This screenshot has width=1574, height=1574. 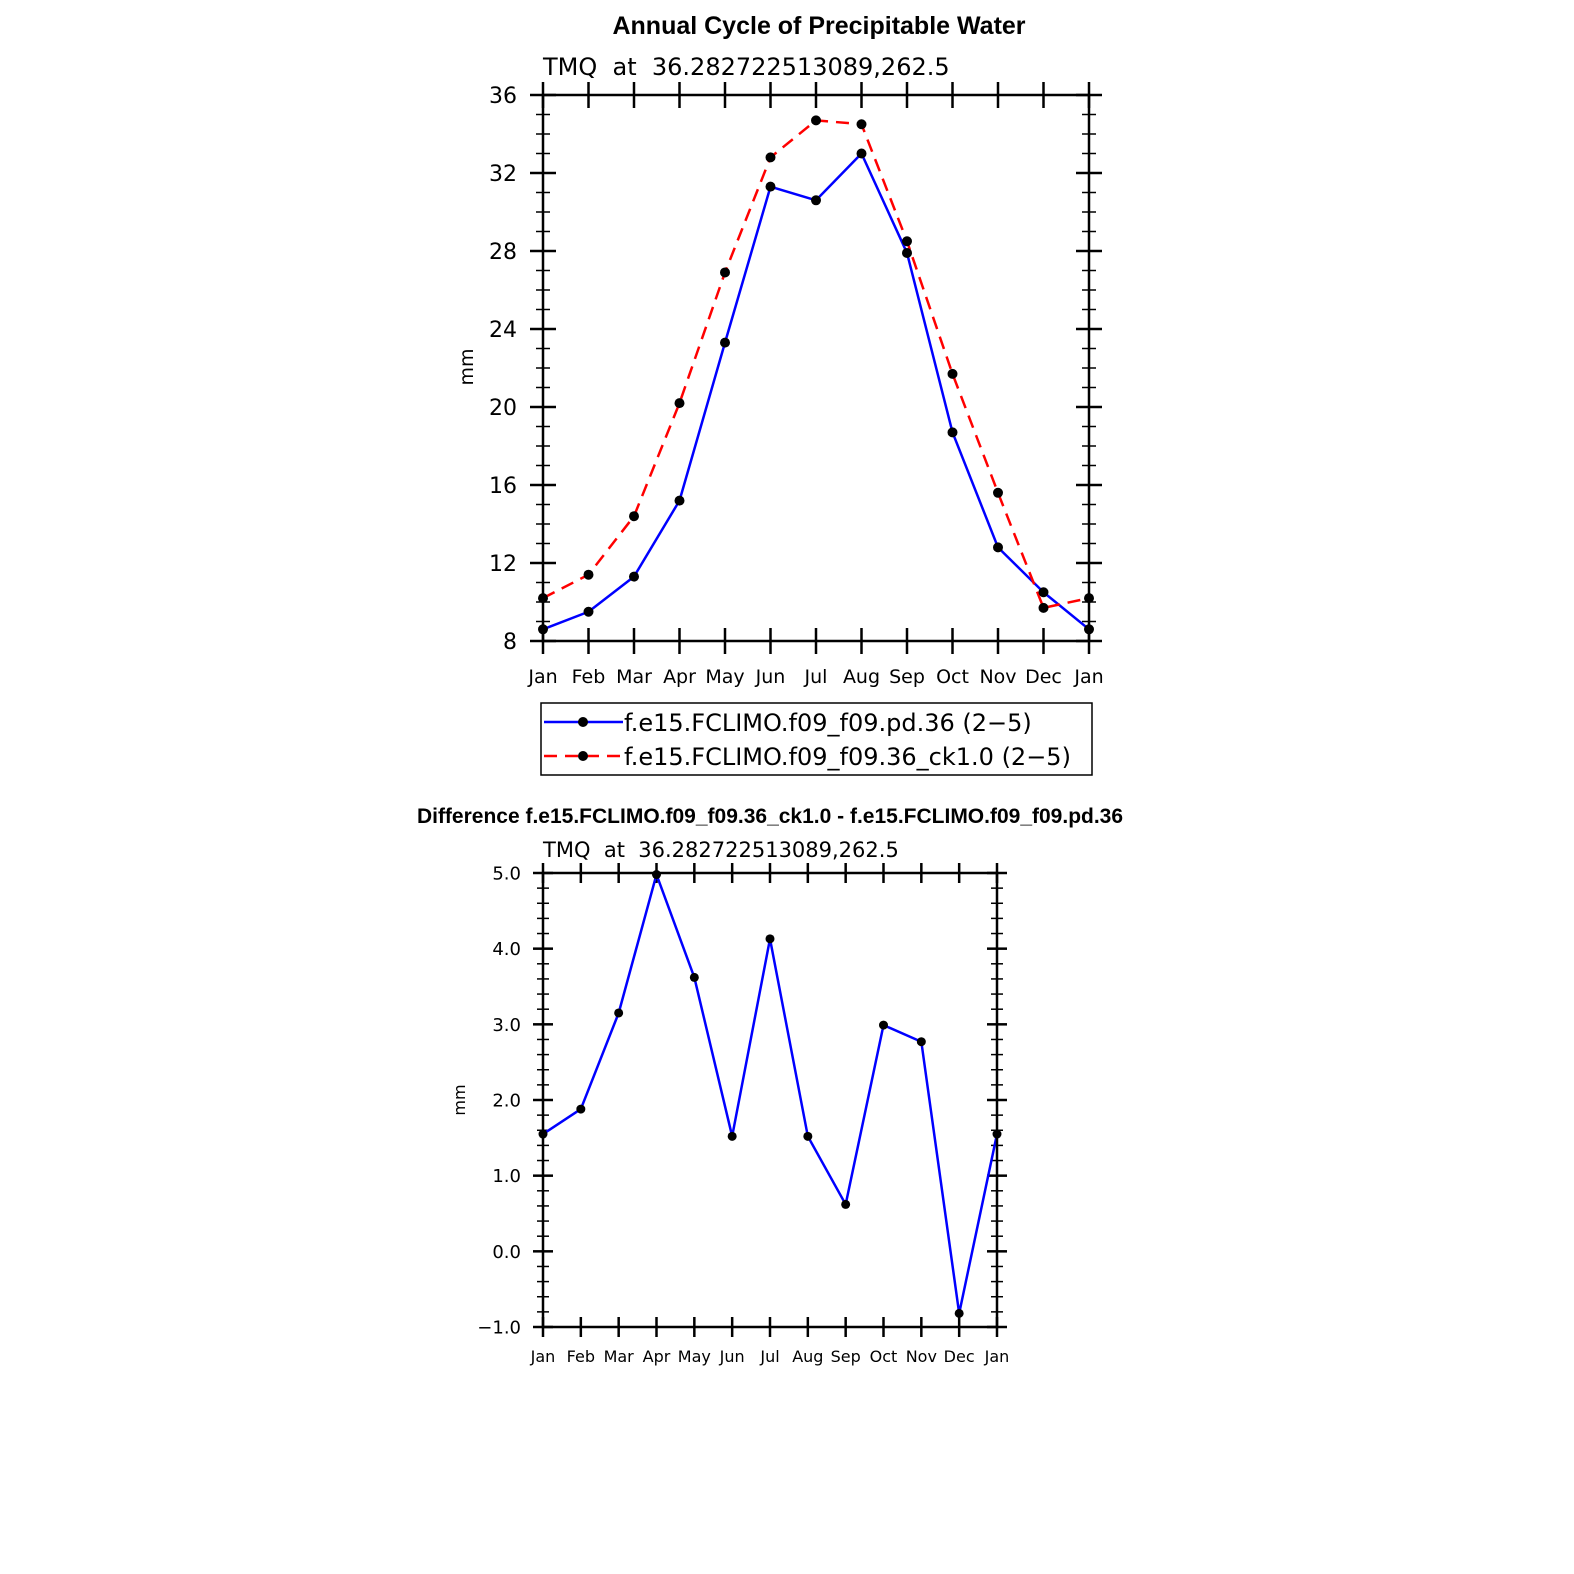 I want to click on y-tick-label: −1.0, so click(x=499, y=1327).